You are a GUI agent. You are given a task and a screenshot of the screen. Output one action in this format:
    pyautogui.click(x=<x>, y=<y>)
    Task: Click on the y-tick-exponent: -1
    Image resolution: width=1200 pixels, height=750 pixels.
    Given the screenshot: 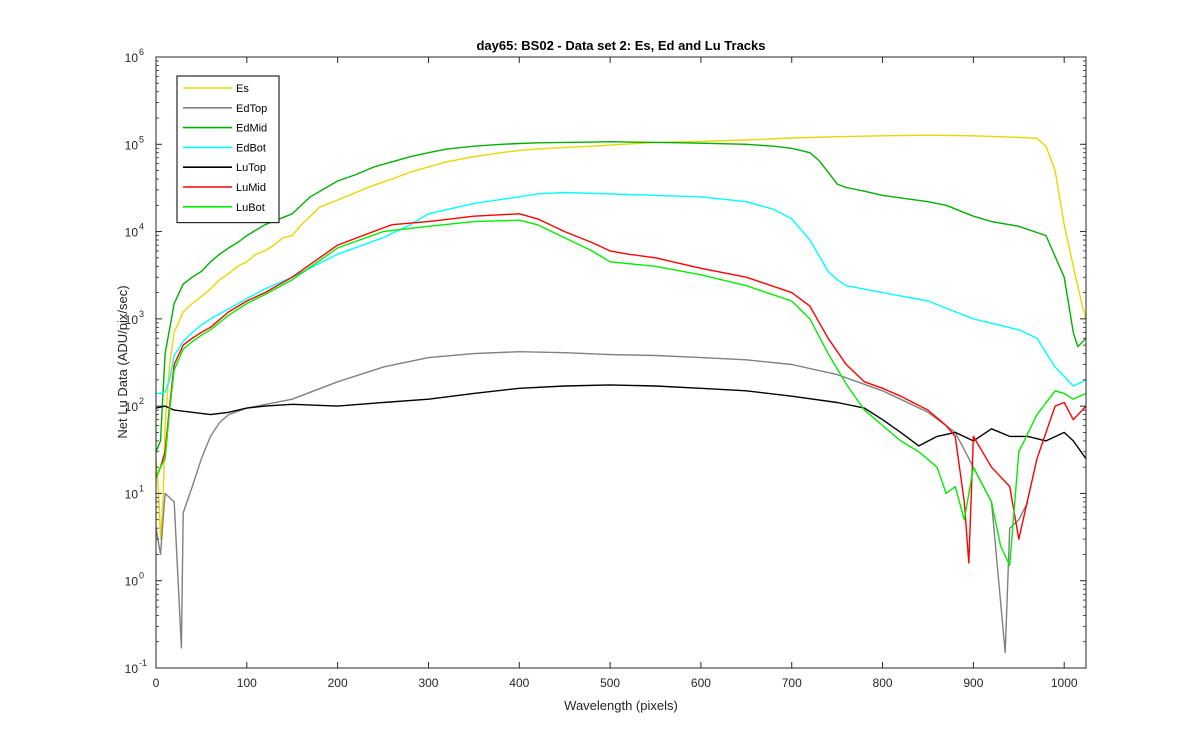 What is the action you would take?
    pyautogui.click(x=143, y=663)
    